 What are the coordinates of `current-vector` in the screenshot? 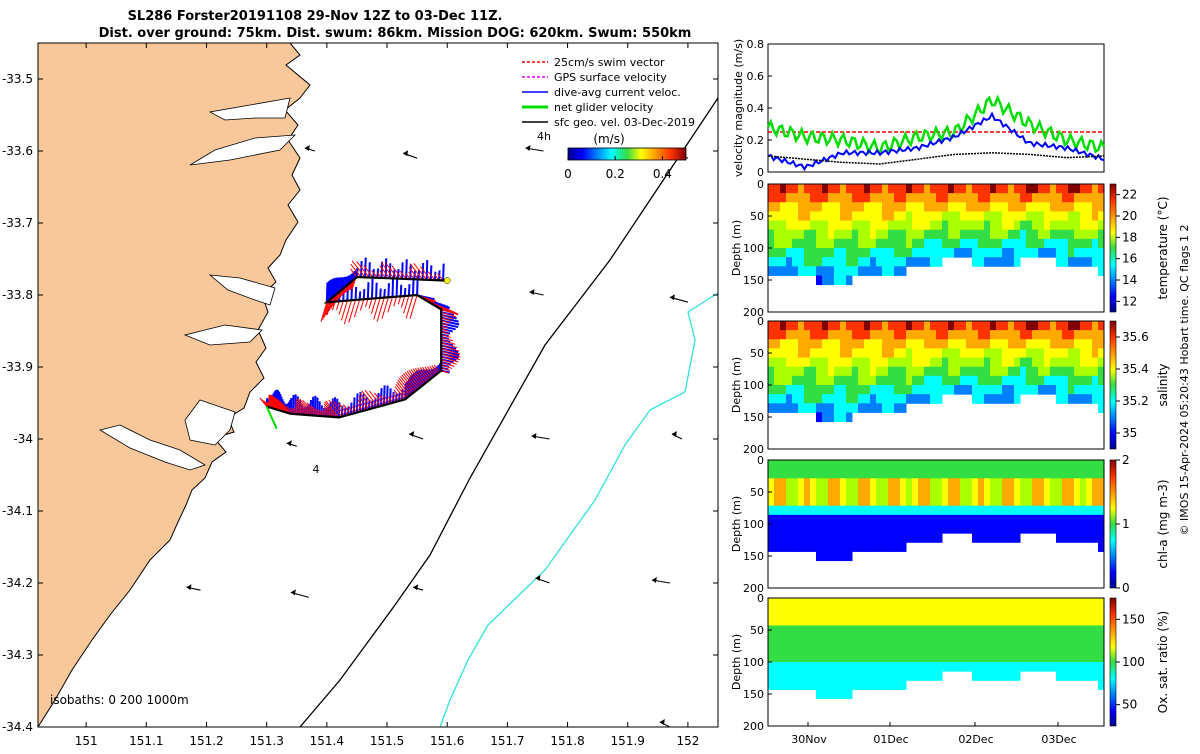 It's located at (406, 269).